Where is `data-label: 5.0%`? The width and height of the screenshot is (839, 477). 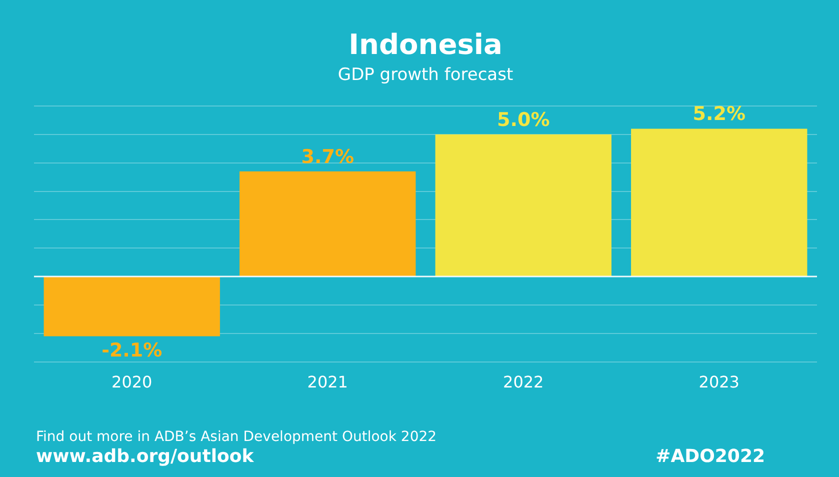
data-label: 5.0% is located at coordinates (523, 119).